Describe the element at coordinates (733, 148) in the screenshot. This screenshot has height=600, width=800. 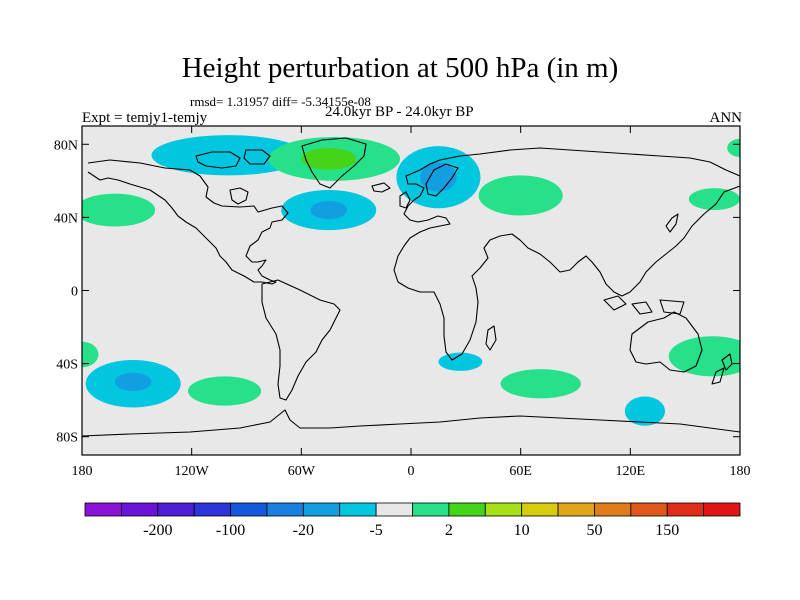
I see `arctic-edge-positive` at that location.